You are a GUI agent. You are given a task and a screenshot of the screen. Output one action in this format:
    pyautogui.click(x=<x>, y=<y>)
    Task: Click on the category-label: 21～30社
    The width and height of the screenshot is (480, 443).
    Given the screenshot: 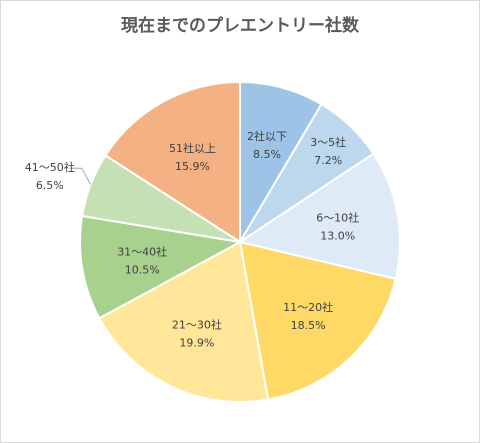 What is the action you would take?
    pyautogui.click(x=197, y=324)
    